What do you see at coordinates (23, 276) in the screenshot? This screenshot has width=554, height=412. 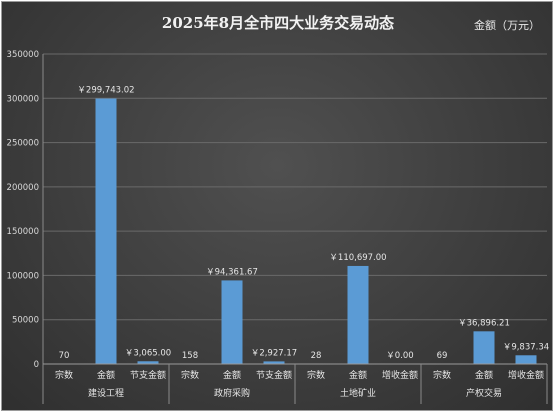 I see `y-tick-label: 100000` at bounding box center [23, 276].